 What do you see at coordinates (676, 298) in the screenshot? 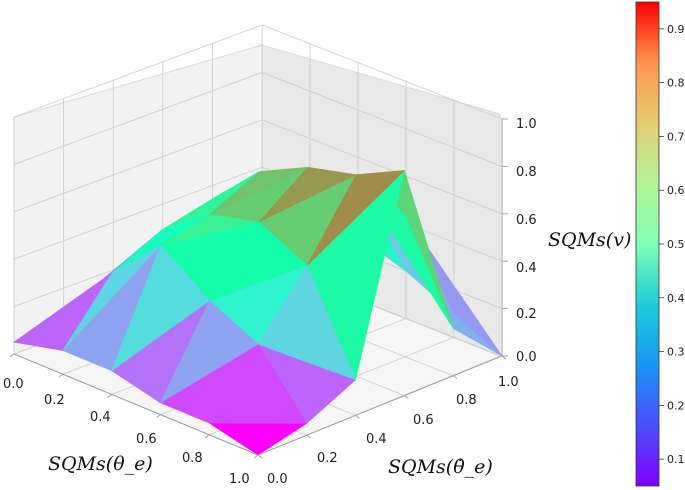
I see `colorbar-tick-label: 0.4` at bounding box center [676, 298].